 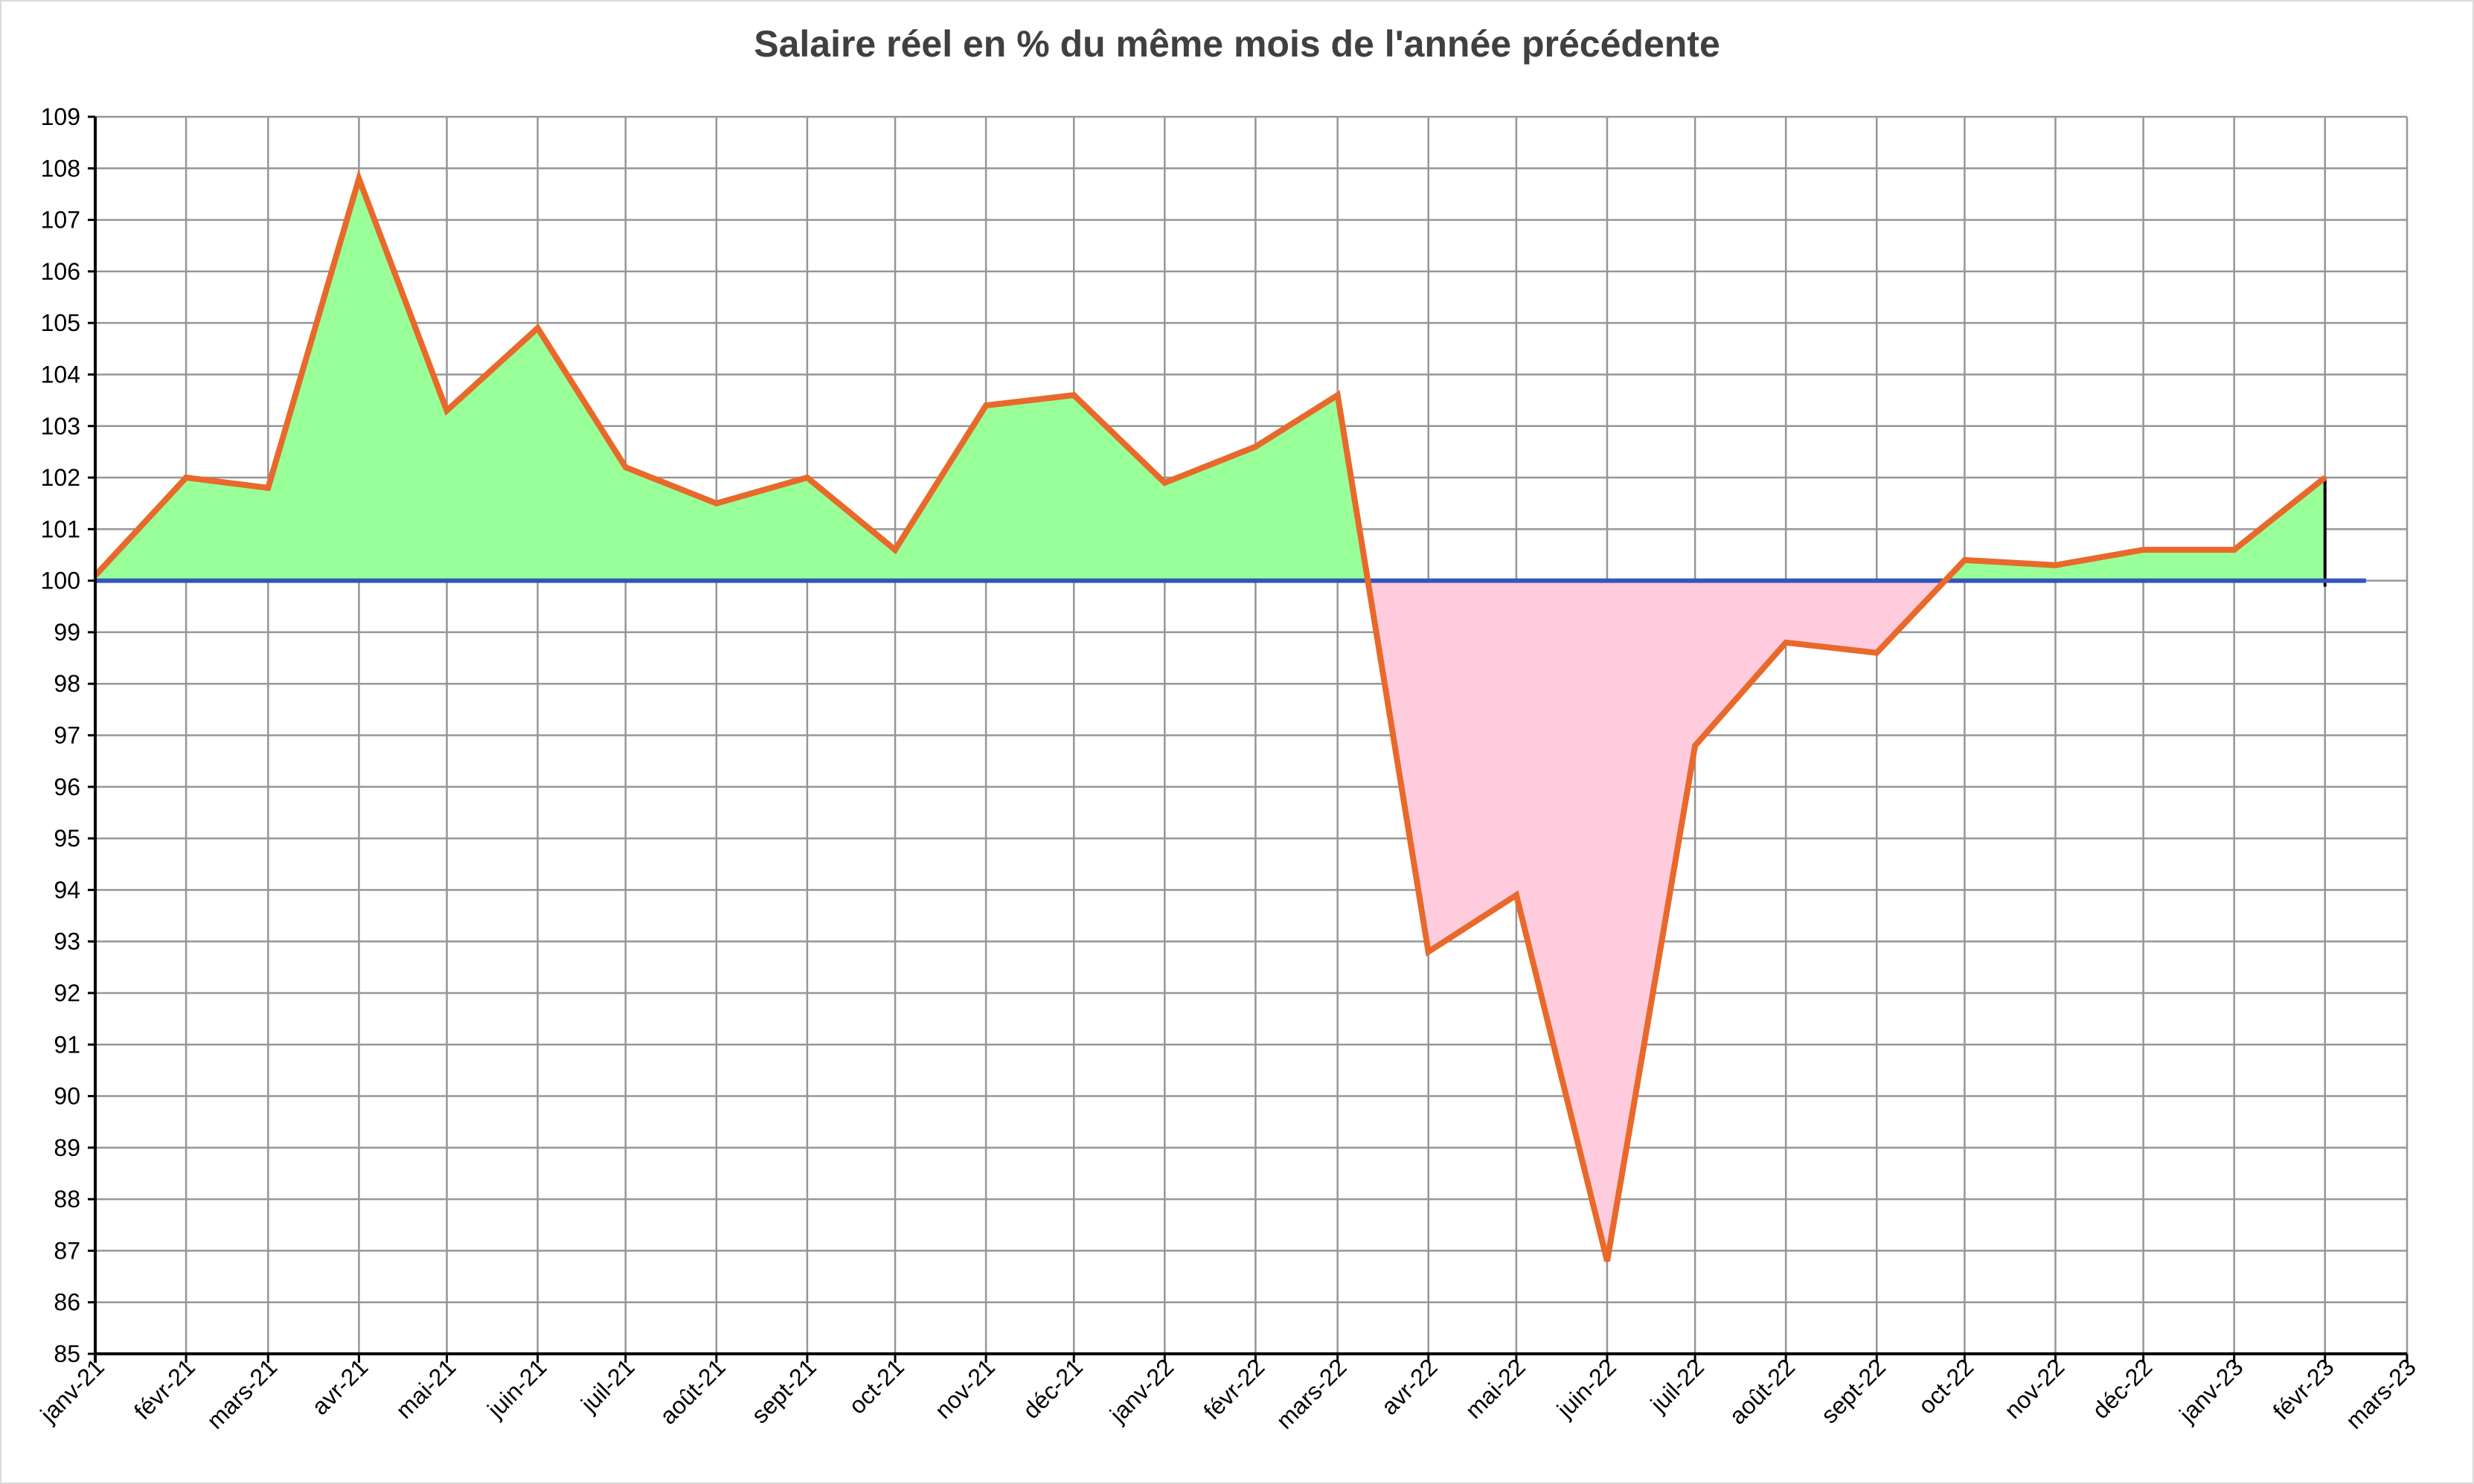 I want to click on x-tick-label: juil-21, so click(x=607, y=1385).